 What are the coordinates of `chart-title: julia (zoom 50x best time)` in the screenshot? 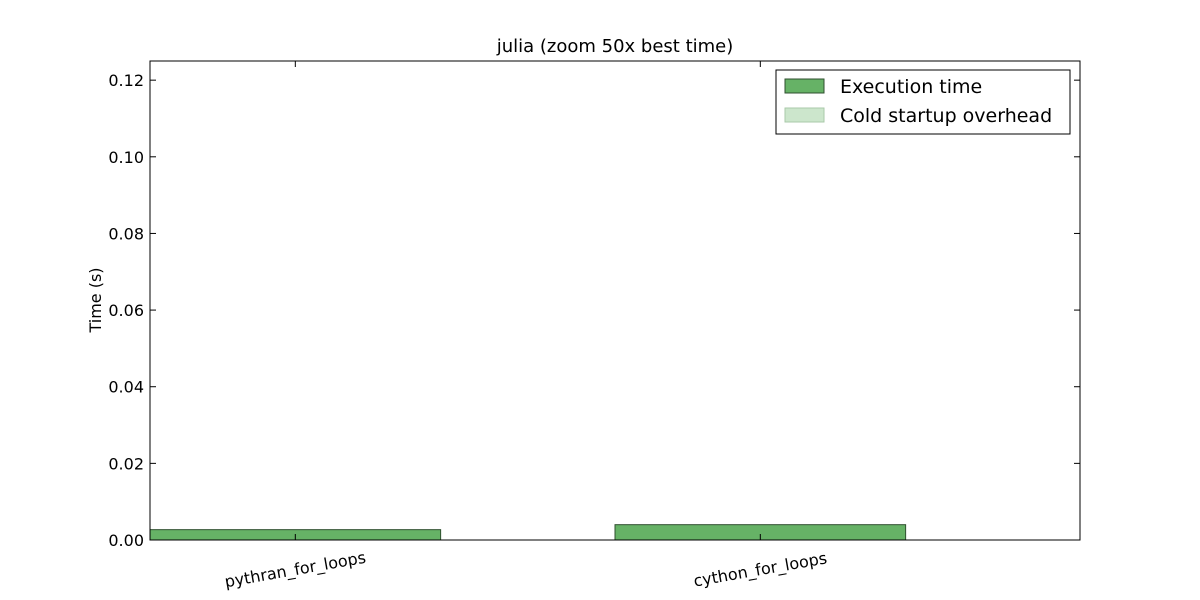 It's located at (615, 46).